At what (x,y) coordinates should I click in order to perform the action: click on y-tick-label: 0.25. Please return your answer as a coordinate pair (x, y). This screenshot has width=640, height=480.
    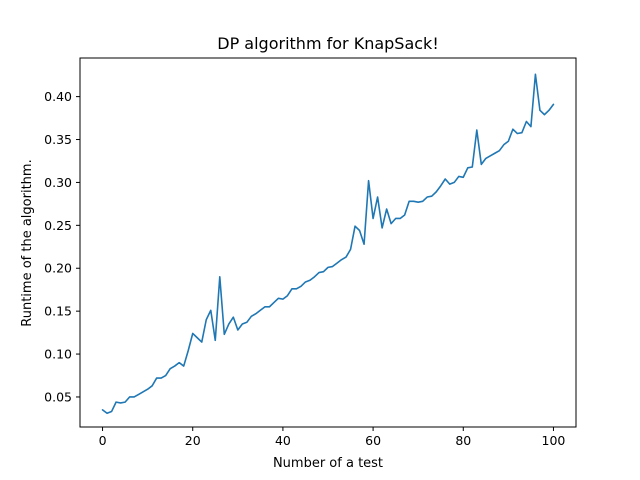
    Looking at the image, I should click on (58, 225).